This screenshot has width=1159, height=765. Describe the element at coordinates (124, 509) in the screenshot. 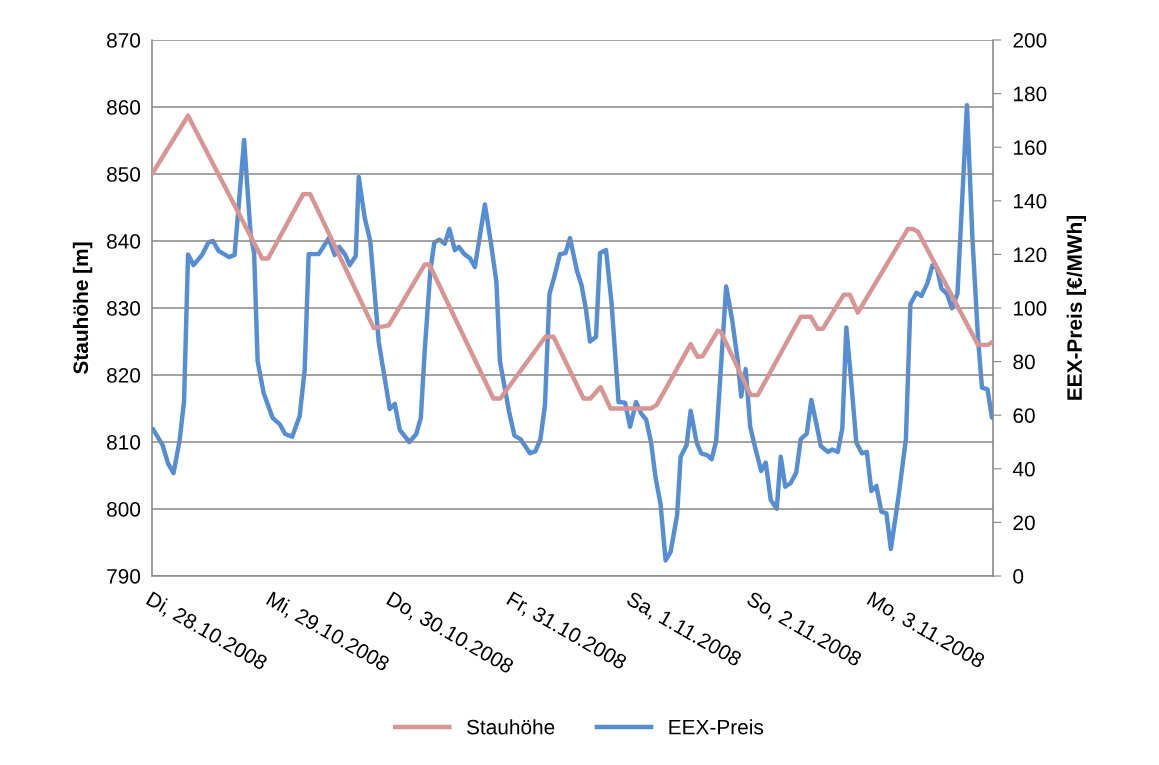

I see `y-tick-label: 800` at that location.